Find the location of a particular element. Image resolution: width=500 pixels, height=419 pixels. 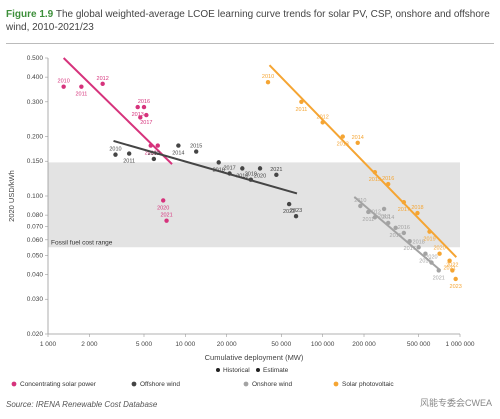

x-axis-label: Cumulative deployment (MW) is located at coordinates (254, 357).